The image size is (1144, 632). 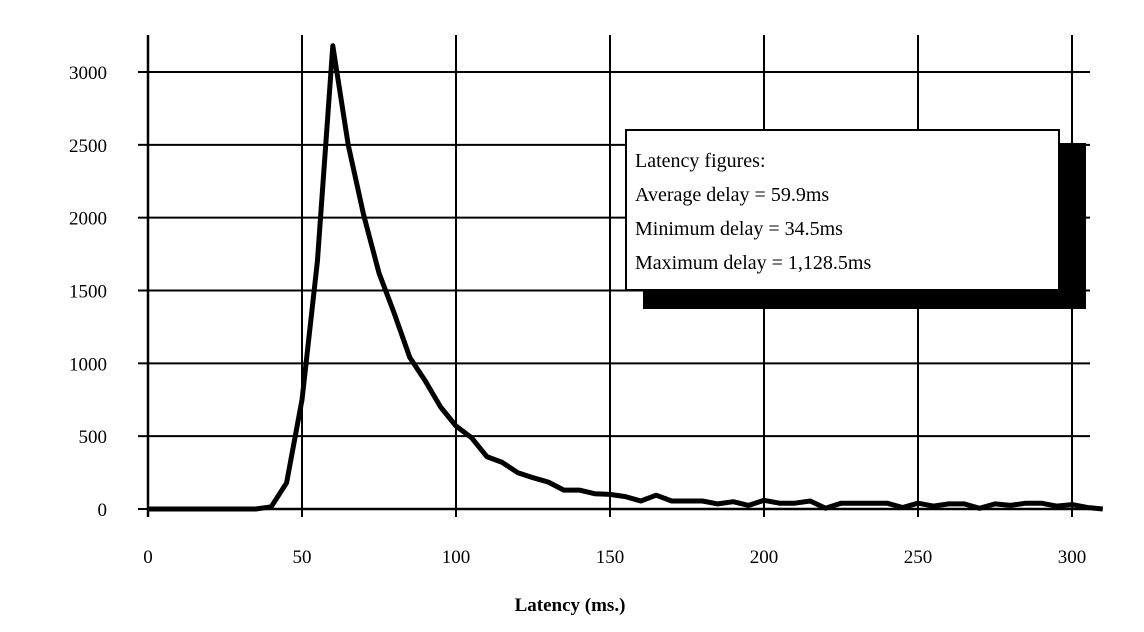 I want to click on legend-frame, so click(x=842, y=210).